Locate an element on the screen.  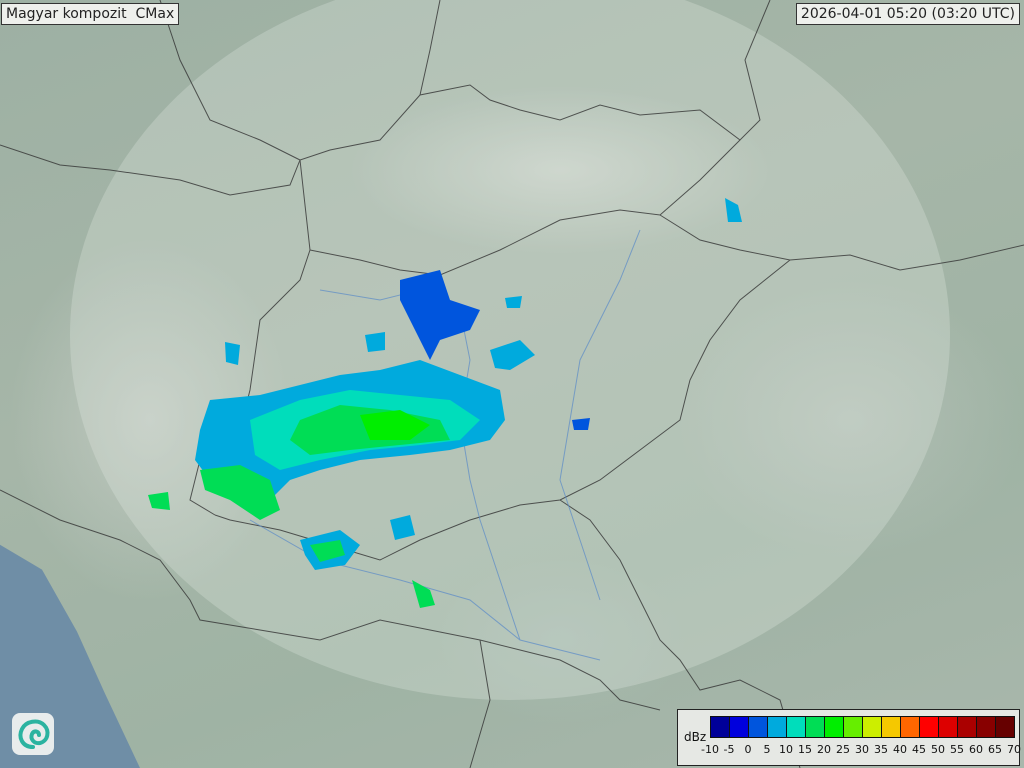
legend-tick-label: 60 is located at coordinates (976, 749).